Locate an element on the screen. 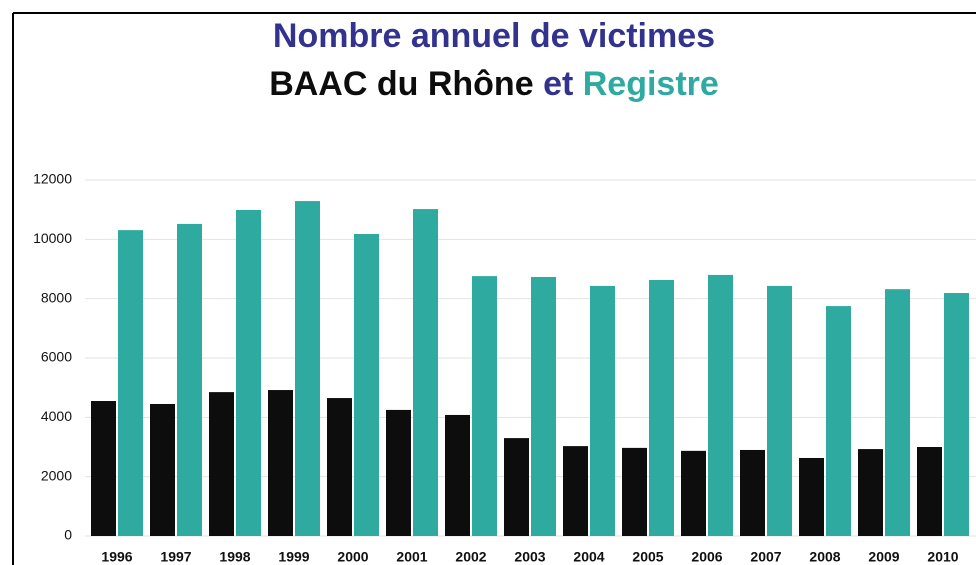 The image size is (976, 565). x-tick-label: 2007 is located at coordinates (765, 557).